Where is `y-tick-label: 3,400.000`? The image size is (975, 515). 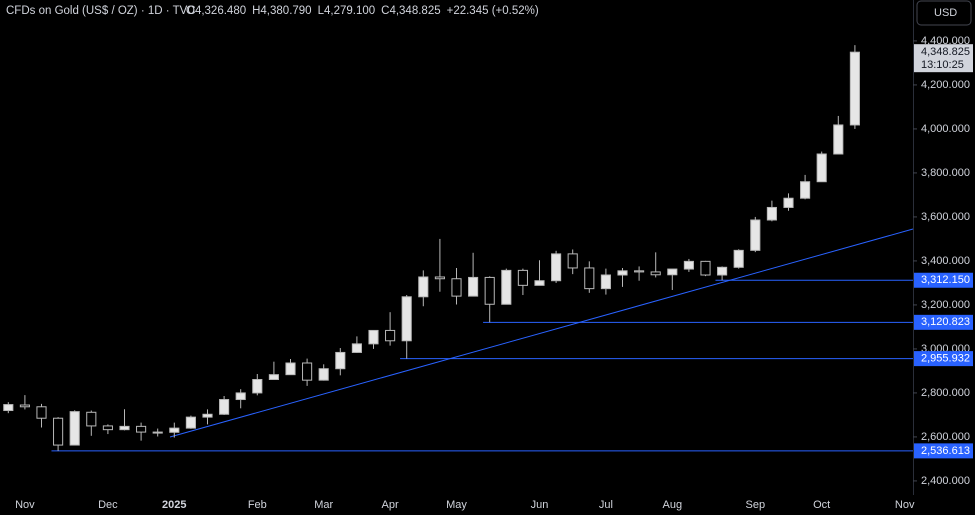
y-tick-label: 3,400.000 is located at coordinates (945, 261).